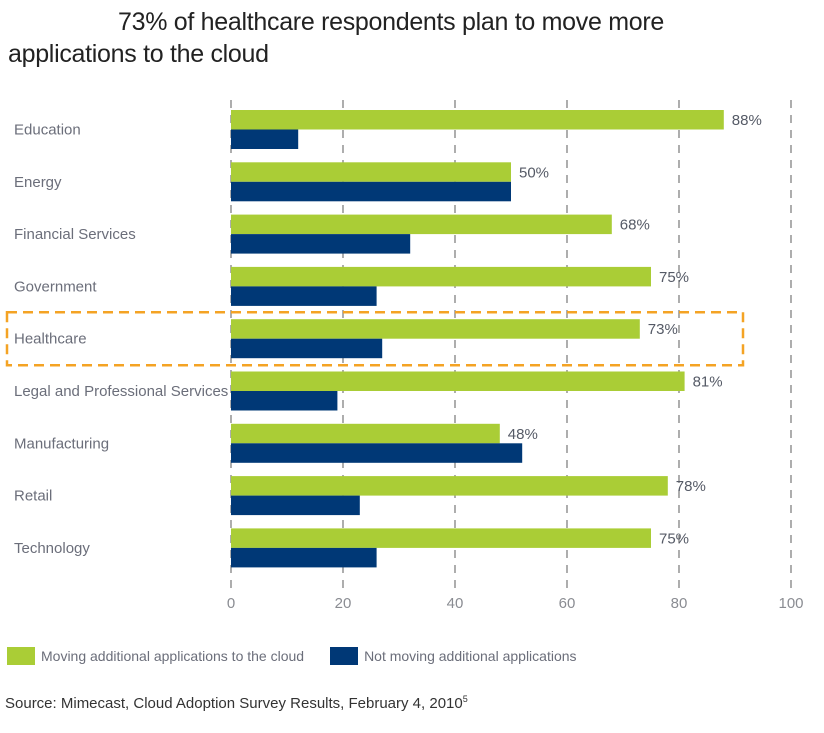 The height and width of the screenshot is (733, 824). Describe the element at coordinates (231, 603) in the screenshot. I see `x-tick-label: 0` at that location.